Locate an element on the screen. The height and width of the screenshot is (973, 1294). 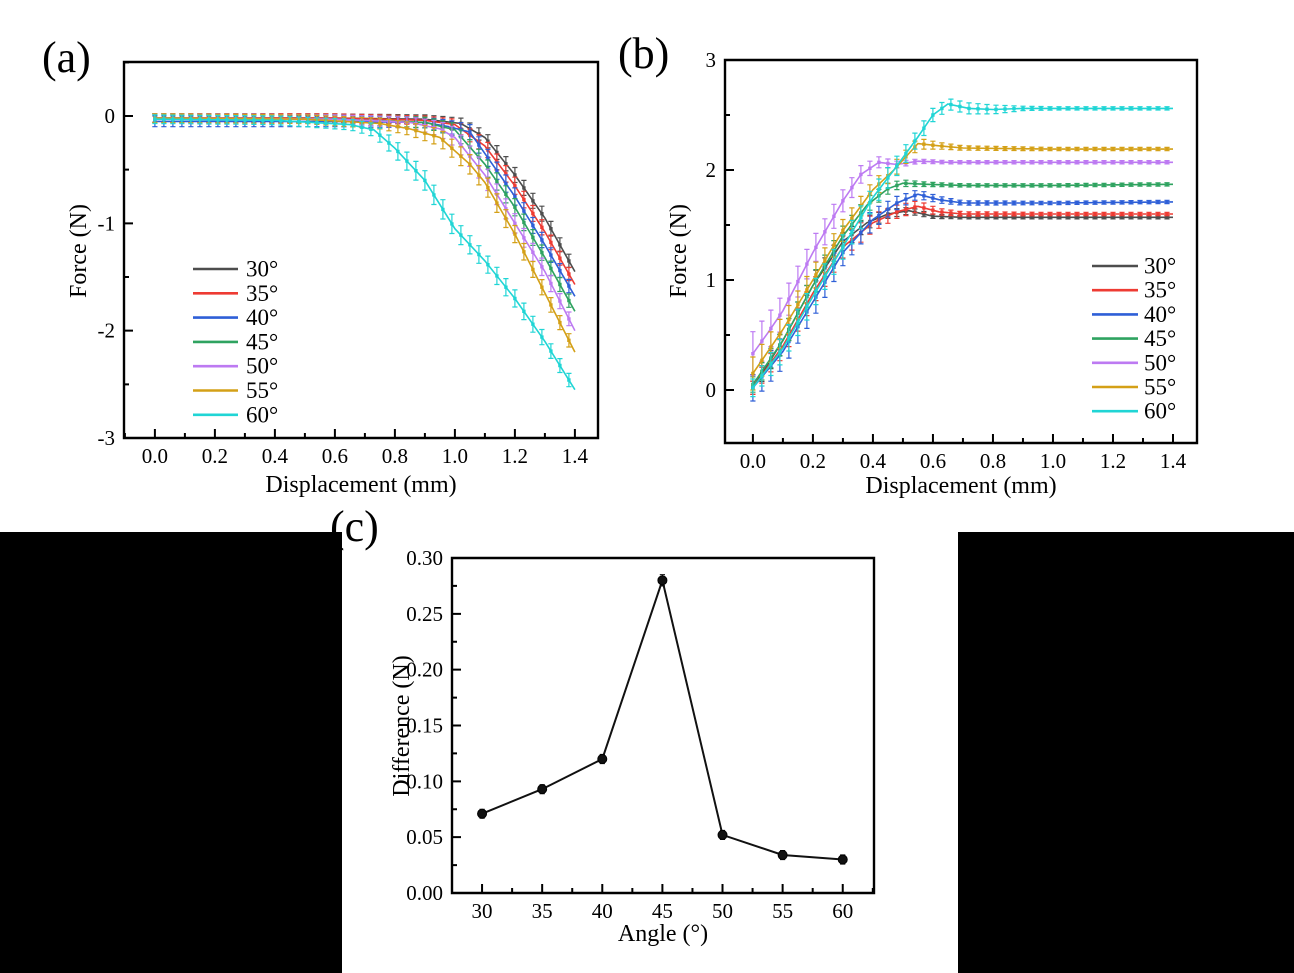
series-Difference is located at coordinates (662, 719).